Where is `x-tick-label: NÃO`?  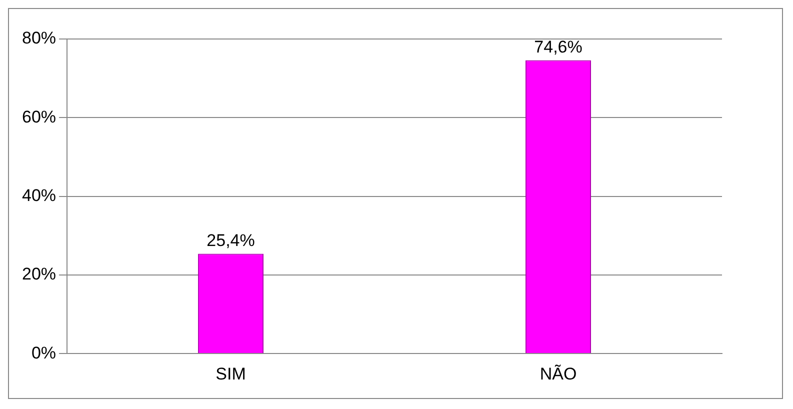
x-tick-label: NÃO is located at coordinates (558, 374).